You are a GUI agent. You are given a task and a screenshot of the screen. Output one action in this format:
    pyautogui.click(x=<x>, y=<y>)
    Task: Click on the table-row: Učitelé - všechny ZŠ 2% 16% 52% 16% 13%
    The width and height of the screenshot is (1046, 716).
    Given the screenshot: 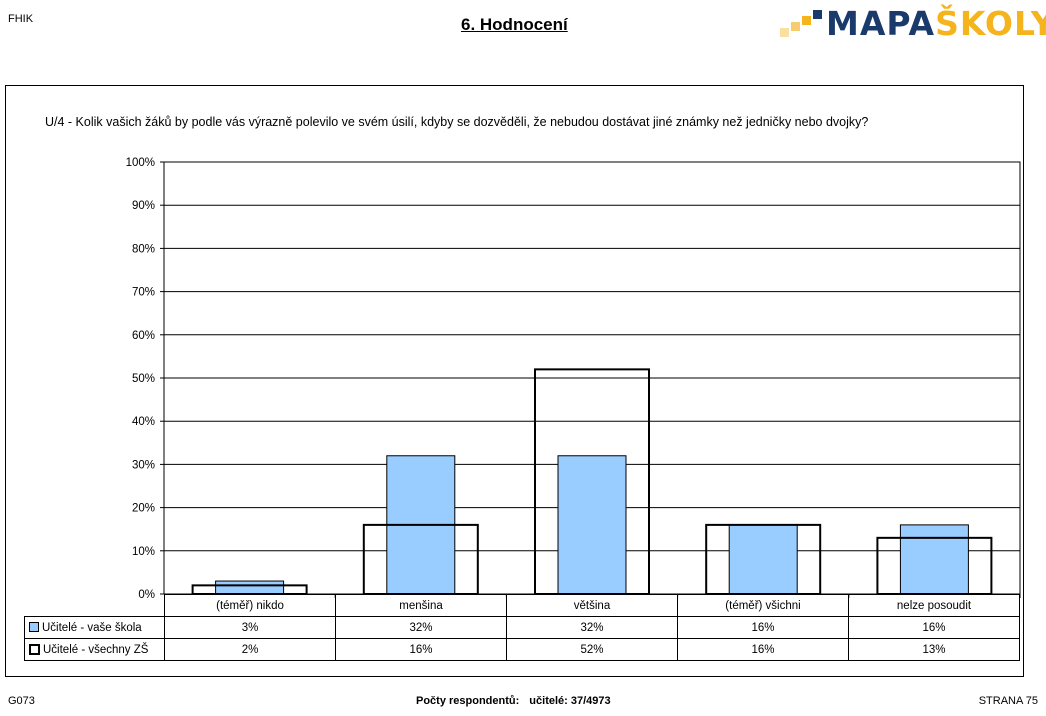 What is the action you would take?
    pyautogui.click(x=522, y=649)
    